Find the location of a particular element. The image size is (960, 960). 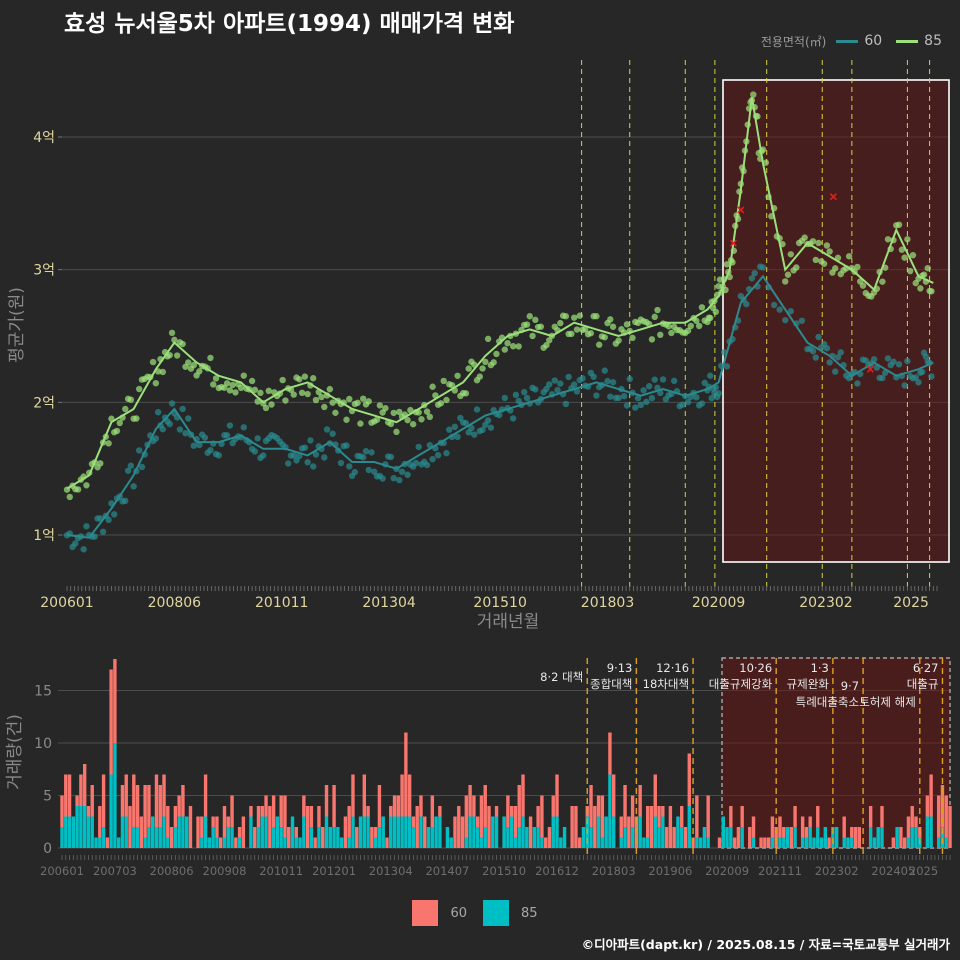

volume-ytick-label: 0 is located at coordinates (47, 849).